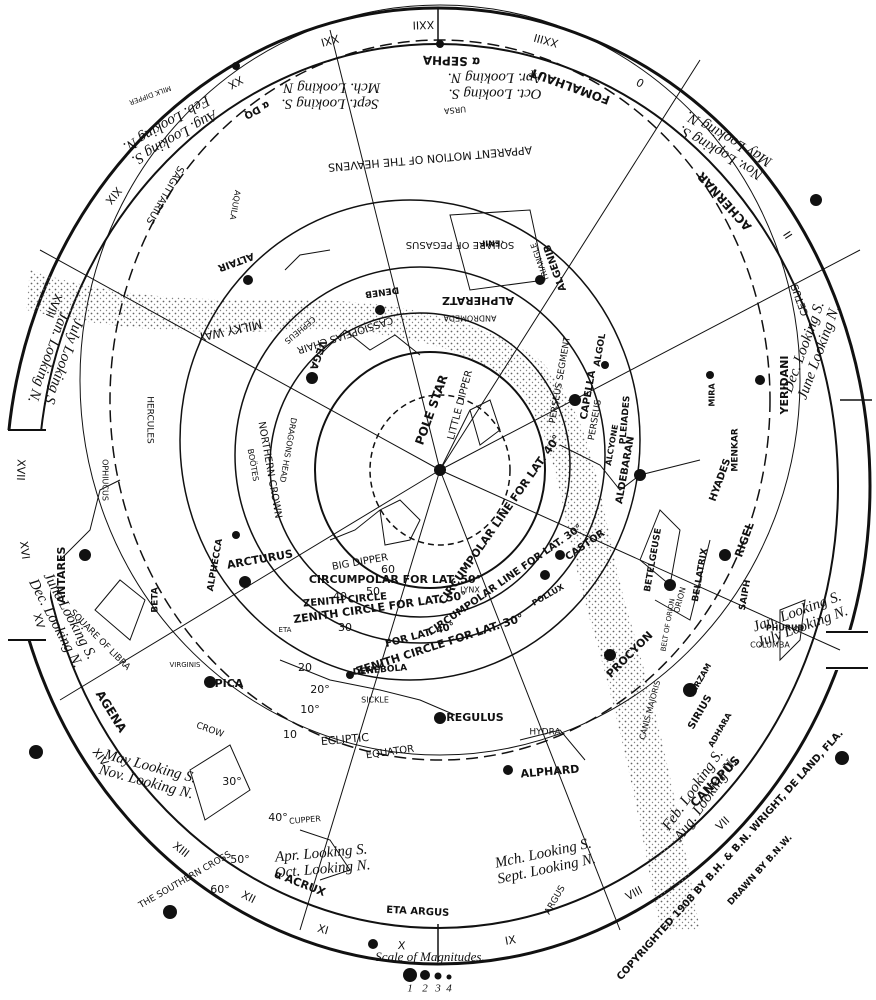  I want to click on star-label: MIRZAM, so click(700, 680).